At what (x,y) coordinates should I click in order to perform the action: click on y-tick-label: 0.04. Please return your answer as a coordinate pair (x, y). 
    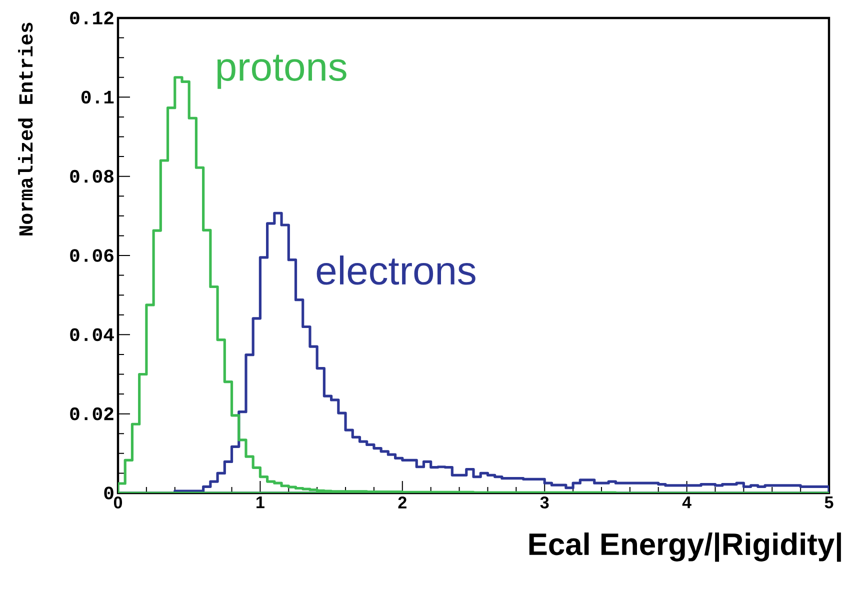
    Looking at the image, I should click on (92, 335).